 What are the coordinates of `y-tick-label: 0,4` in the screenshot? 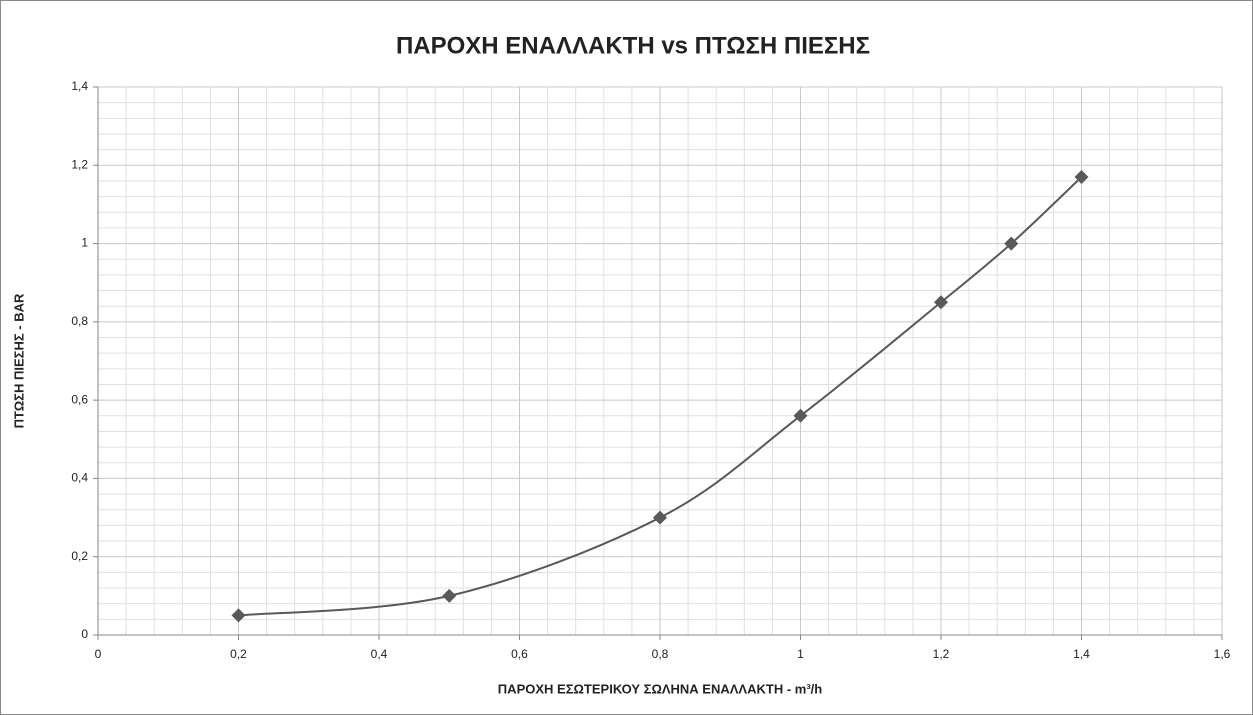 It's located at (79, 478).